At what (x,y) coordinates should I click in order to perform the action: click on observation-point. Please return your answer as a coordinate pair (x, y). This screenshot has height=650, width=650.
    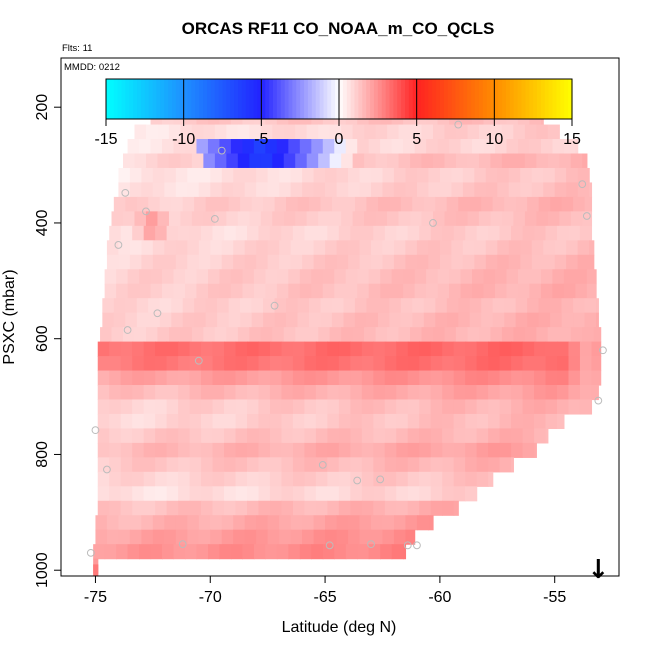
    Looking at the image, I should click on (586, 216).